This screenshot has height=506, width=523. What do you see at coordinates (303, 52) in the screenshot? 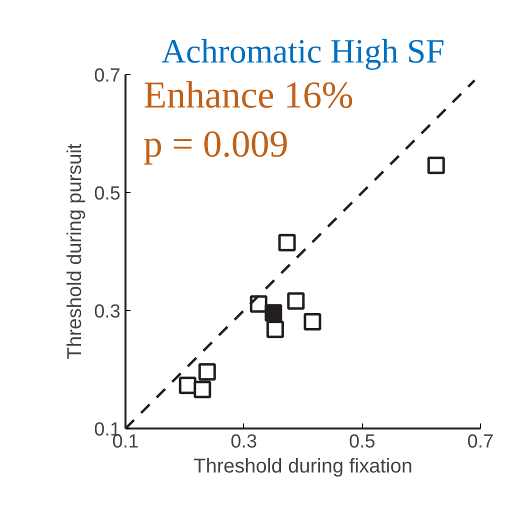
I see `chart-title: Achromatic High SF` at bounding box center [303, 52].